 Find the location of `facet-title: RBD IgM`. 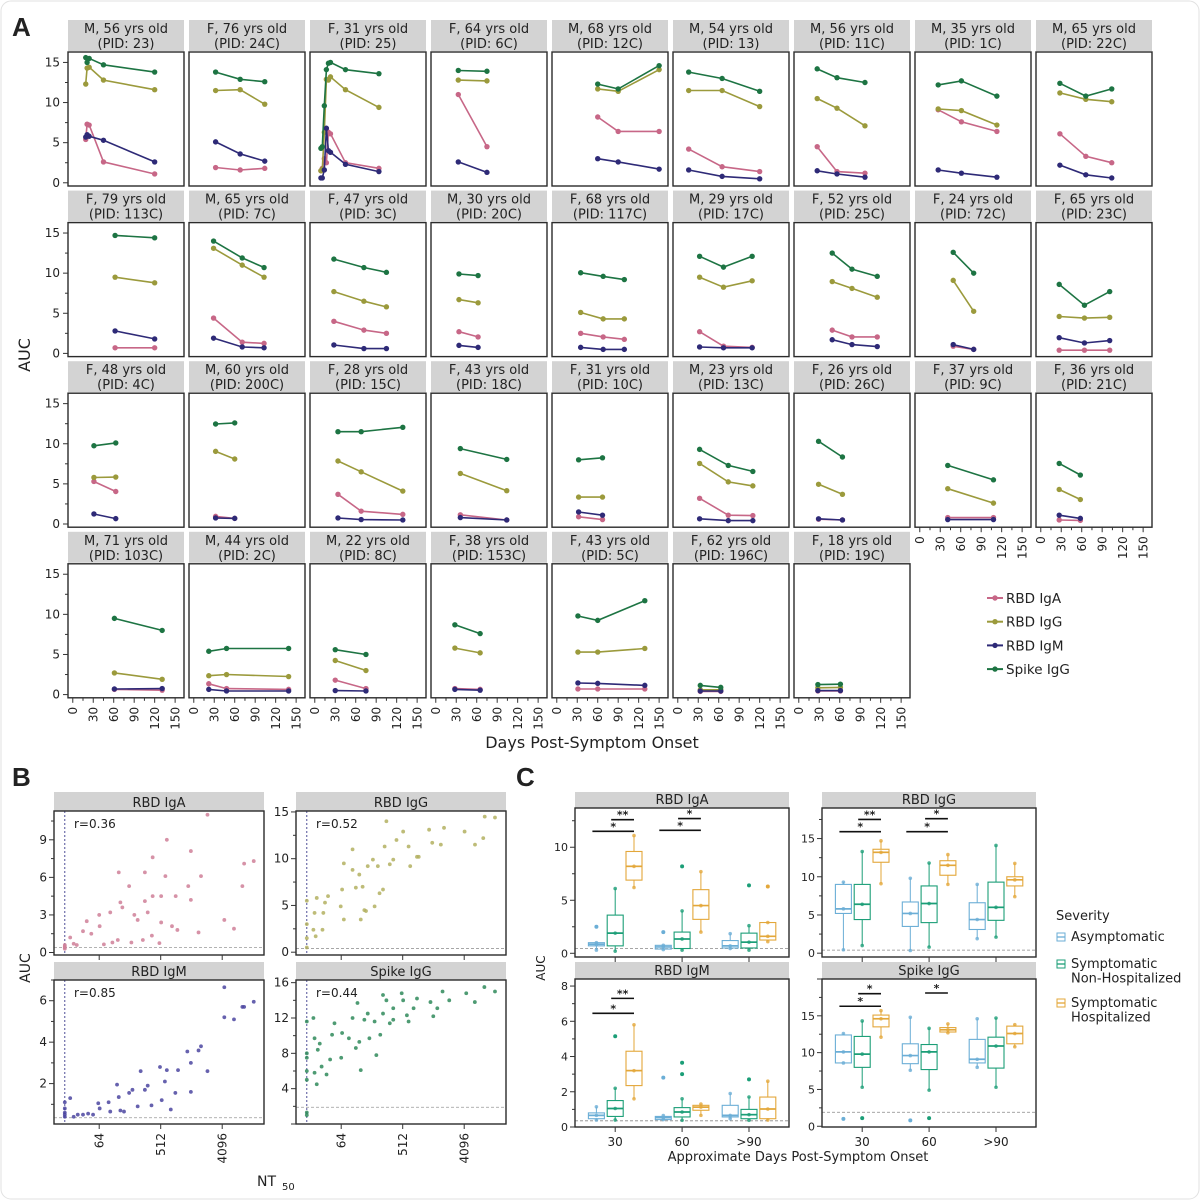

facet-title: RBD IgM is located at coordinates (158, 972).